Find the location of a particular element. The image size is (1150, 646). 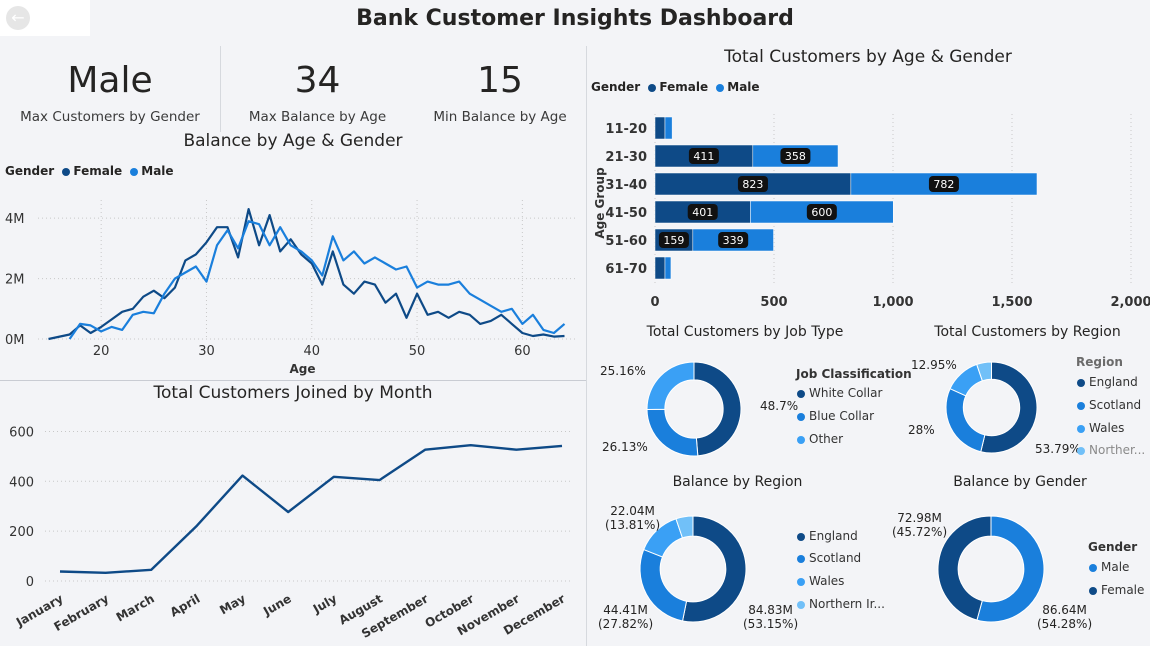

age-group-chart-title: Total Customers by Age & Gender is located at coordinates (868, 57).